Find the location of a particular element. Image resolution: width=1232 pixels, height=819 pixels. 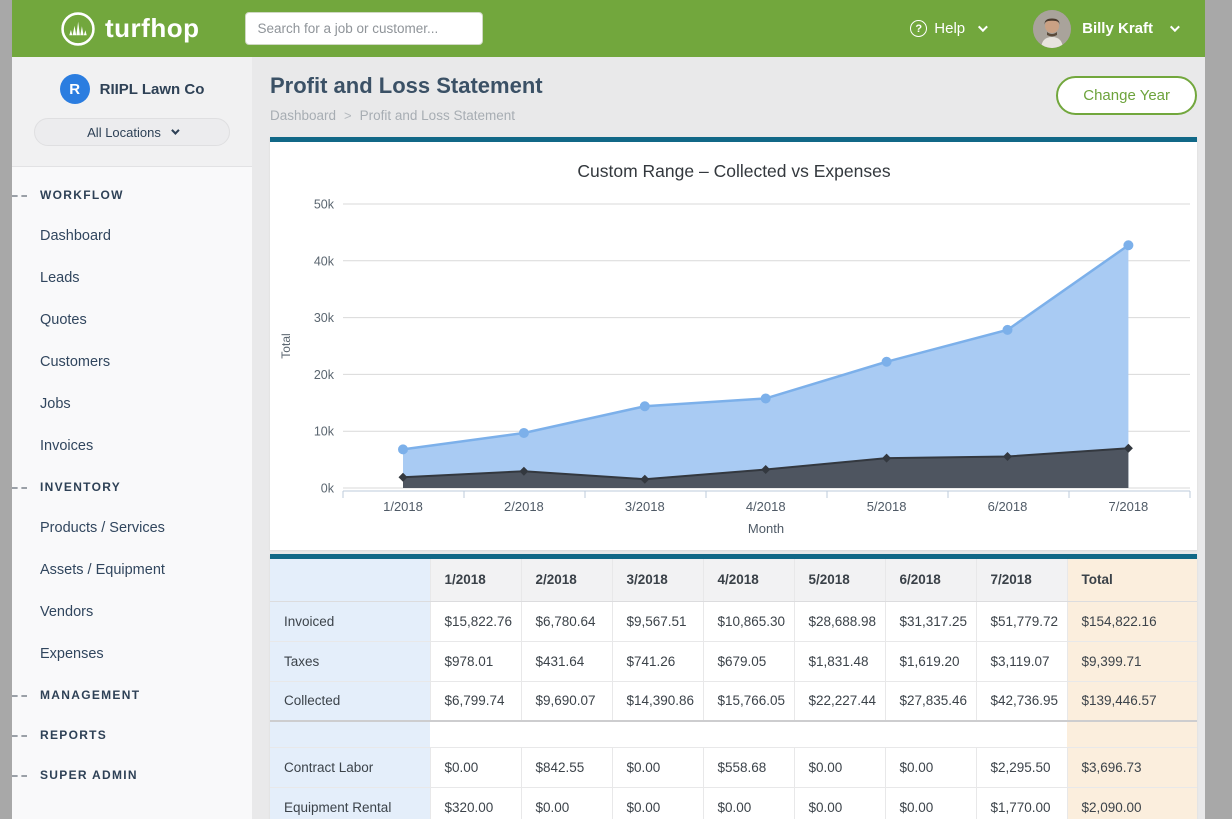

user-menu: Billy Kraft is located at coordinates (1106, 28).